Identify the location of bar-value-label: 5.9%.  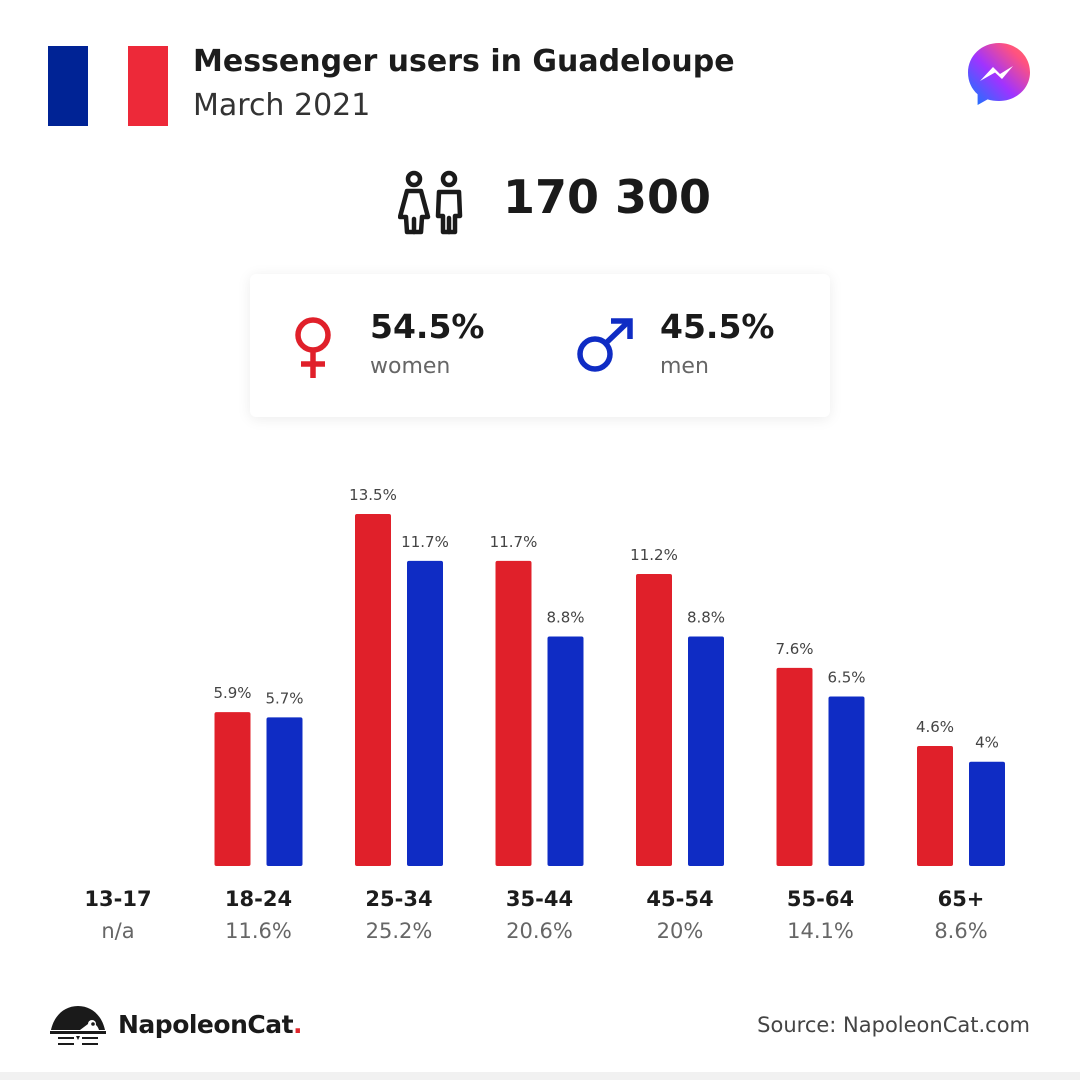
(232, 693).